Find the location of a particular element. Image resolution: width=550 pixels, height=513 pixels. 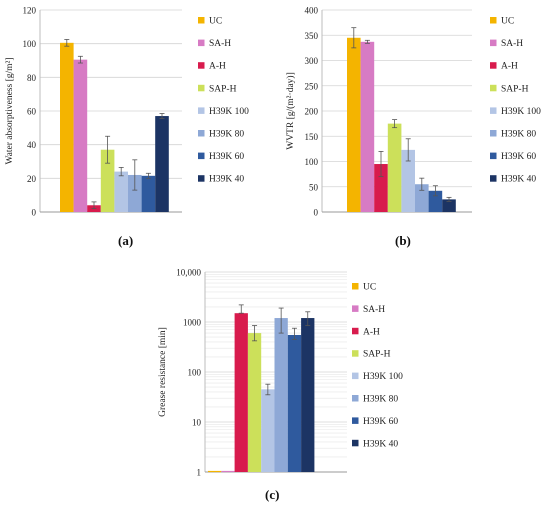

y-tick-label: 350 is located at coordinates (312, 36).